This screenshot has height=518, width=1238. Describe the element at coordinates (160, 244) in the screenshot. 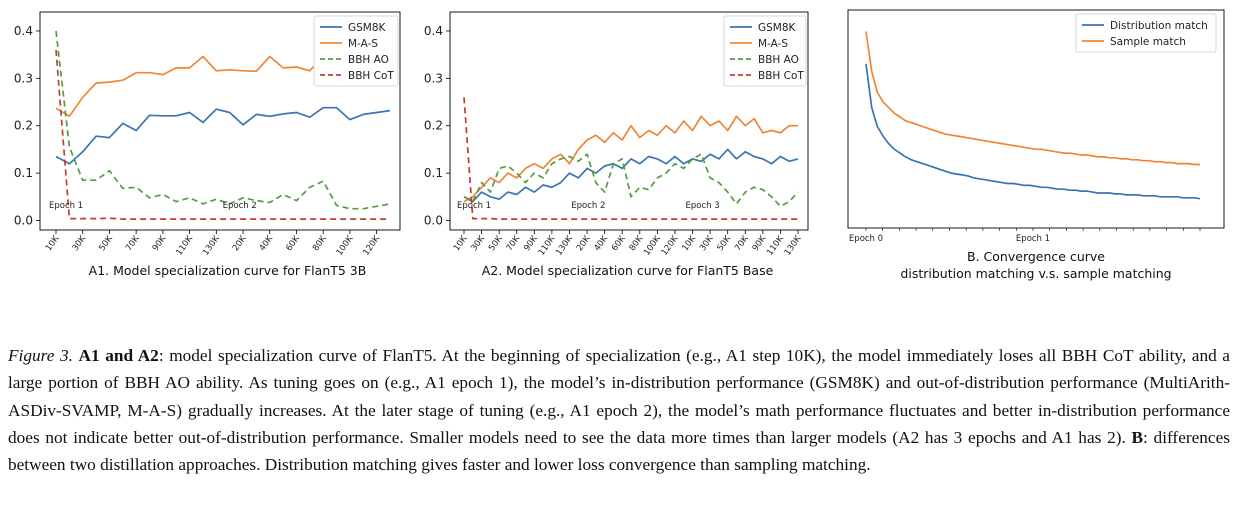

I see `a1-xtick-label: 90K` at that location.